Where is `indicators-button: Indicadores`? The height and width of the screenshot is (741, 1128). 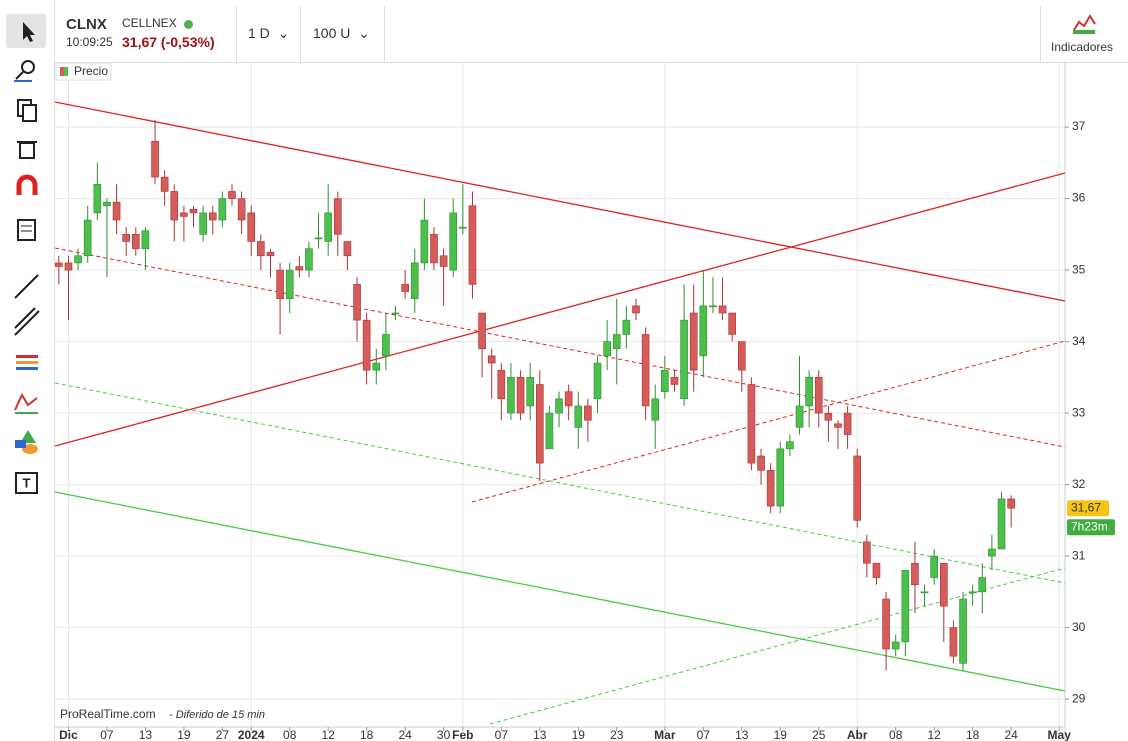
indicators-button: Indicadores is located at coordinates (1084, 34).